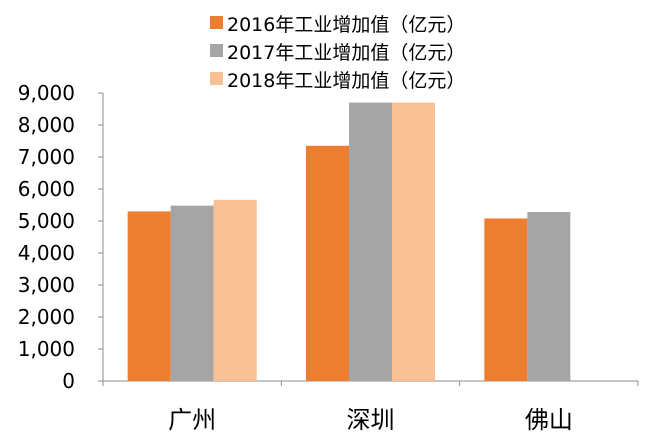 Image resolution: width=652 pixels, height=445 pixels. I want to click on y-tick-label: 8,000, so click(46, 125).